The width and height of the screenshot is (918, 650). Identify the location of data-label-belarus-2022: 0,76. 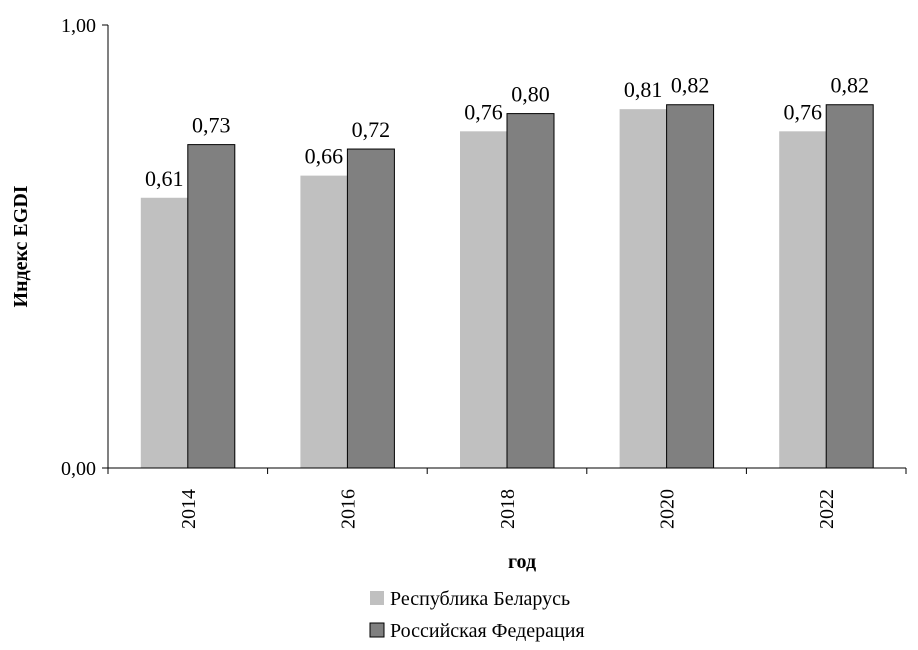
(802, 111).